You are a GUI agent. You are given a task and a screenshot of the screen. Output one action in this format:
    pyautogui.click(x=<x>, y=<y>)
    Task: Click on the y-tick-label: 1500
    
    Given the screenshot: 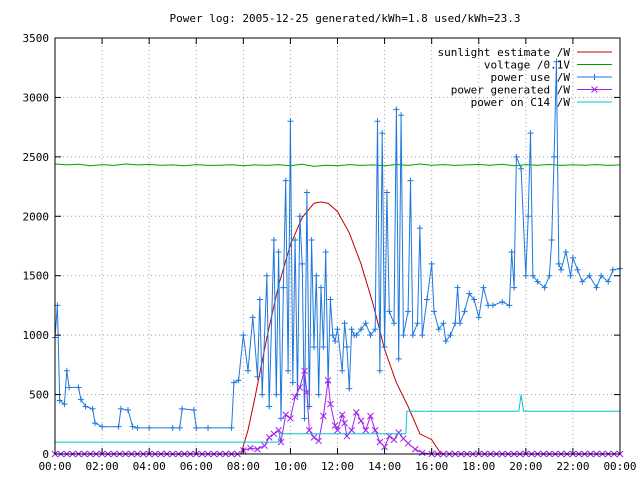 What is the action you would take?
    pyautogui.click(x=36, y=276)
    